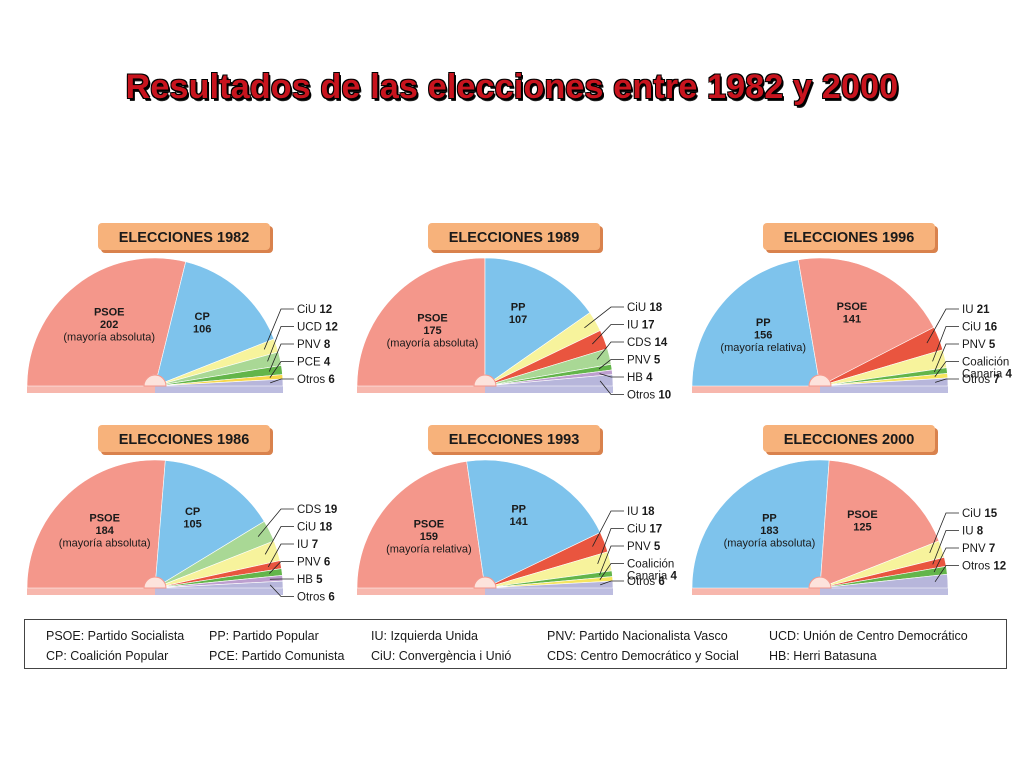  Describe the element at coordinates (518, 320) in the screenshot. I see `slice-seats: 107` at that location.